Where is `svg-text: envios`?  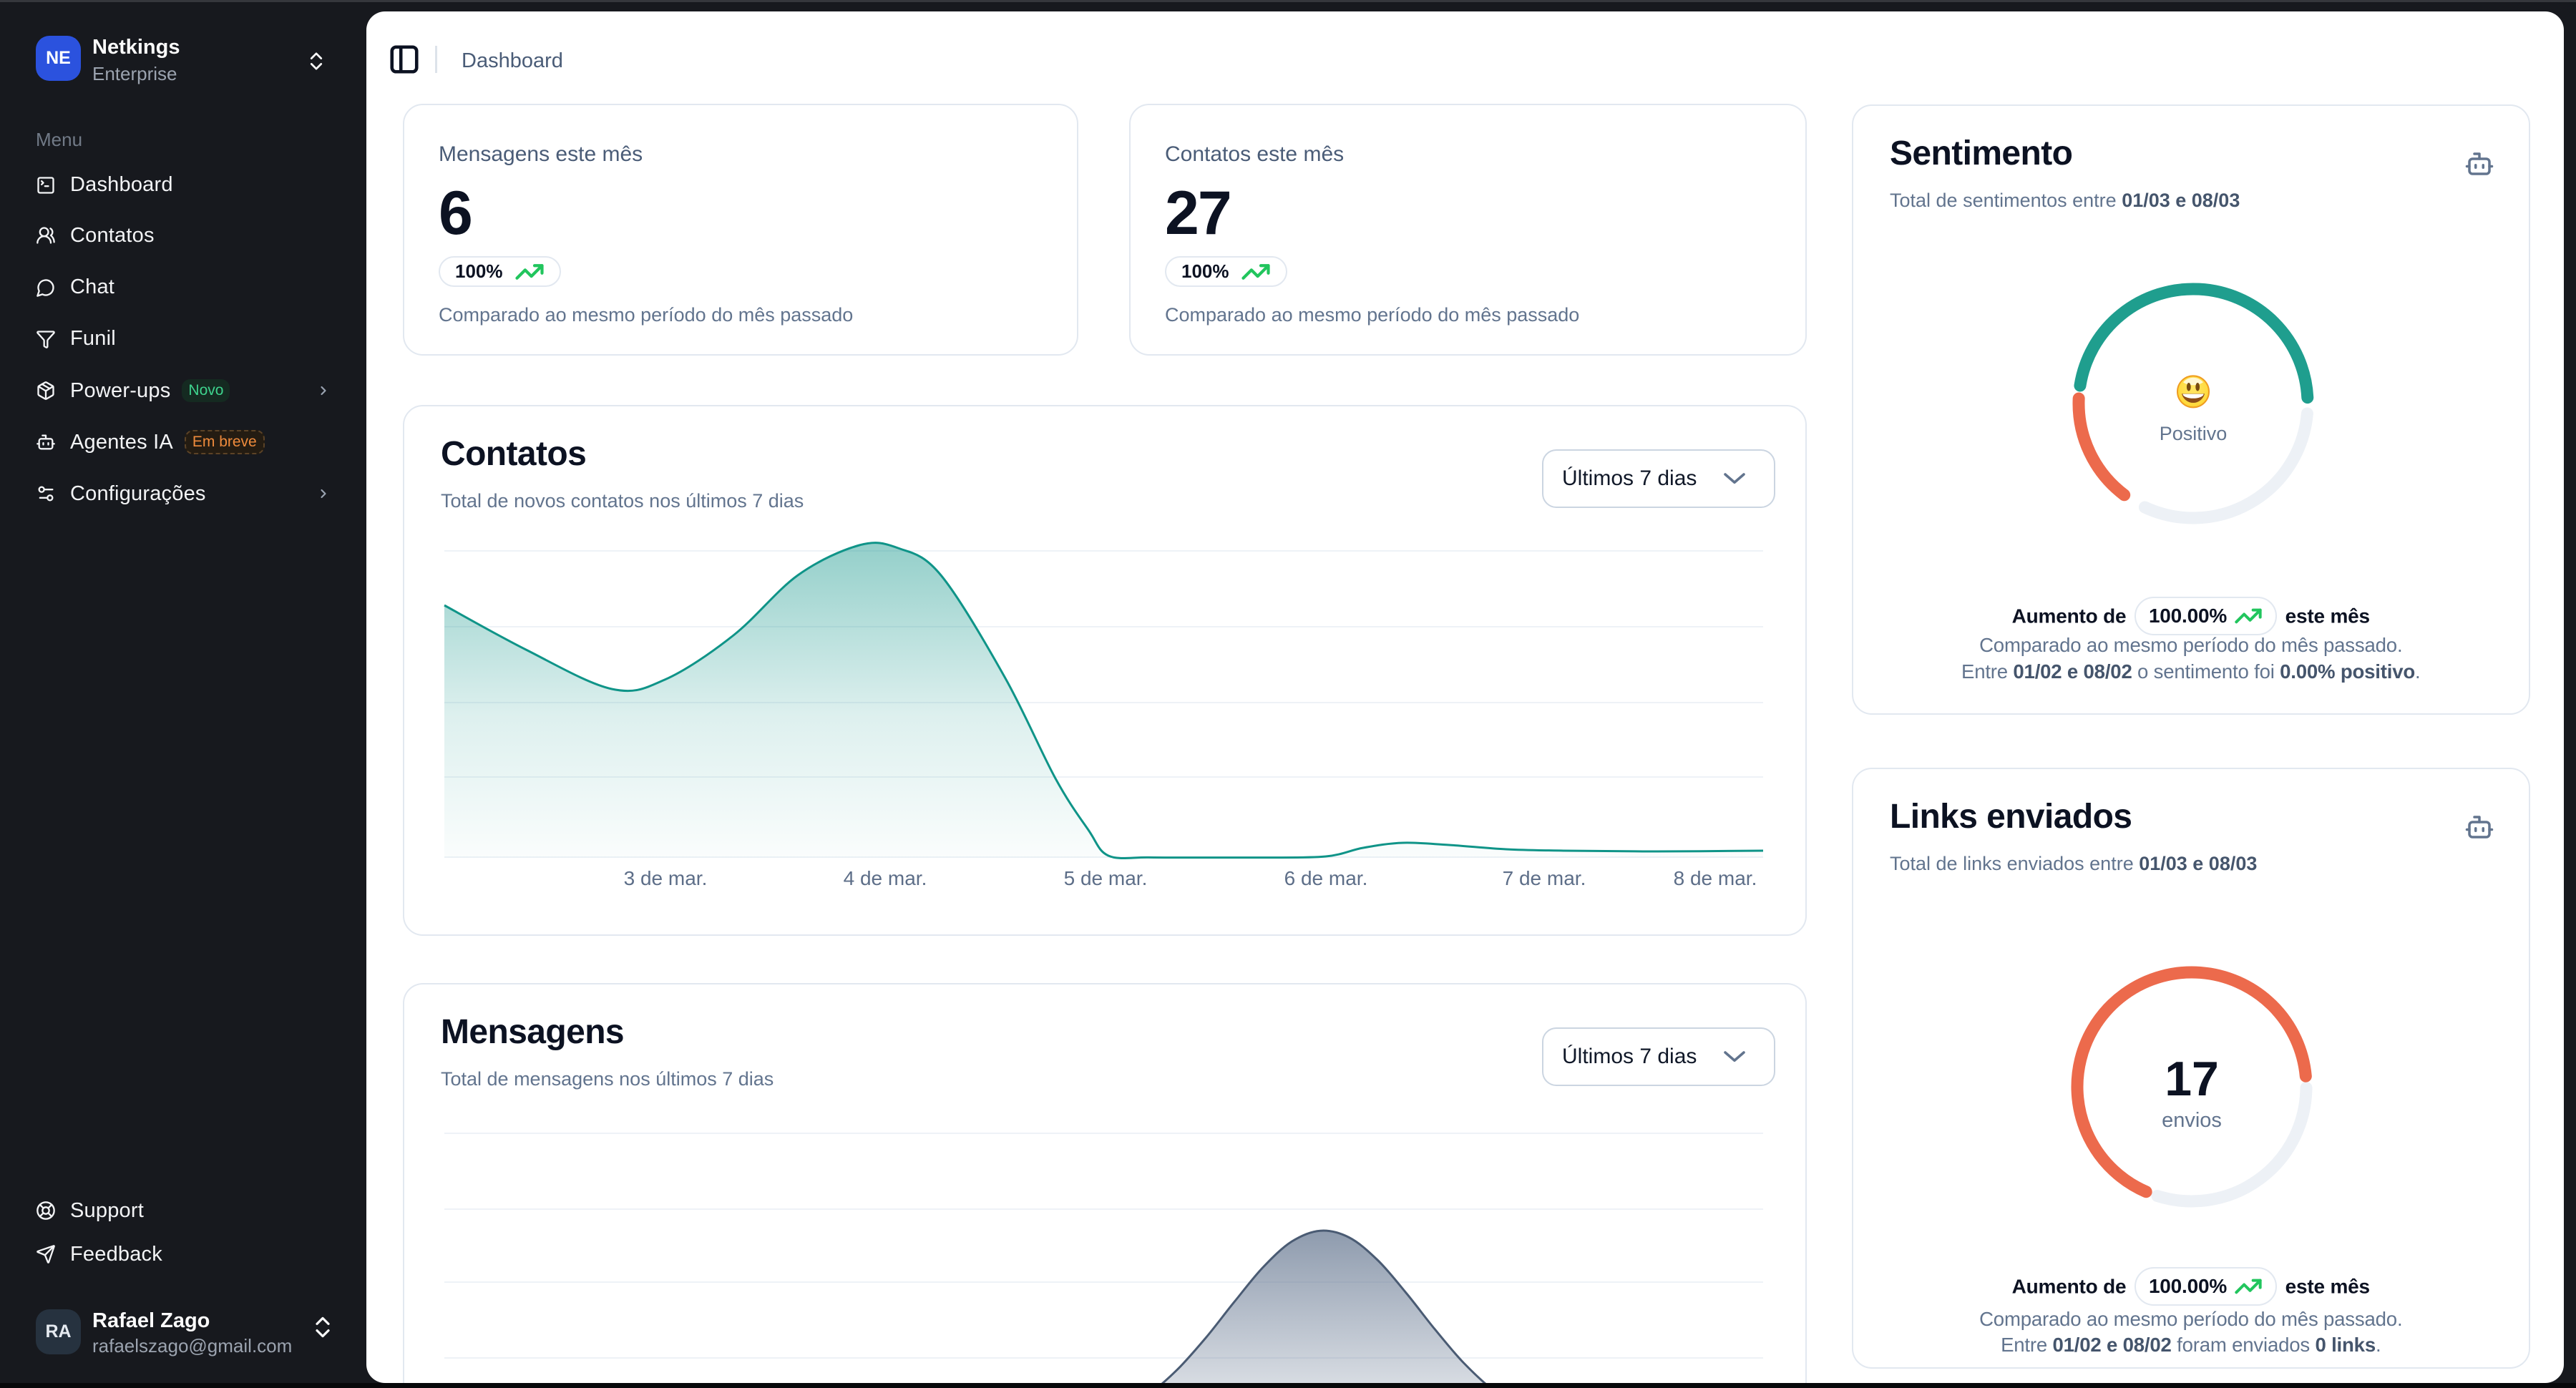 svg-text: envios is located at coordinates (2192, 1120).